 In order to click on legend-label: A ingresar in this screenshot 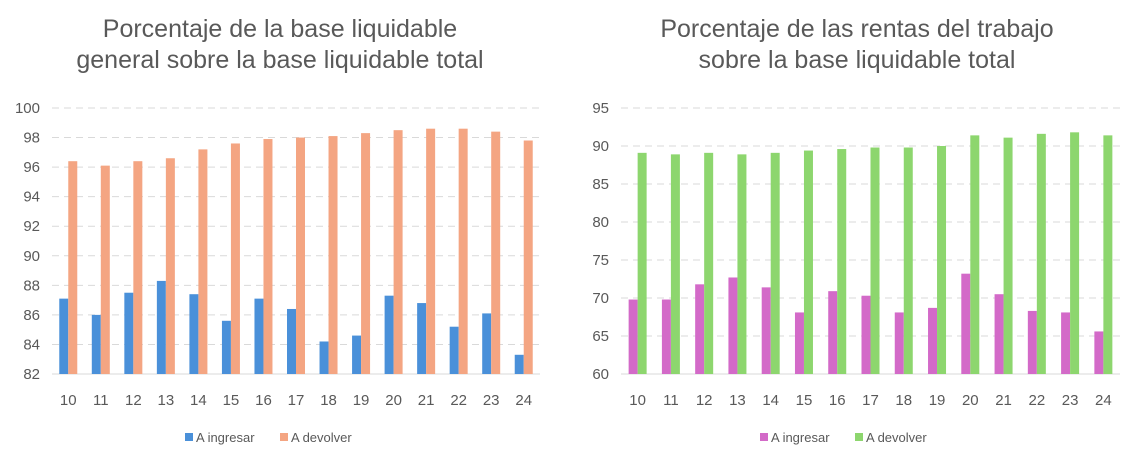, I will do `click(225, 437)`.